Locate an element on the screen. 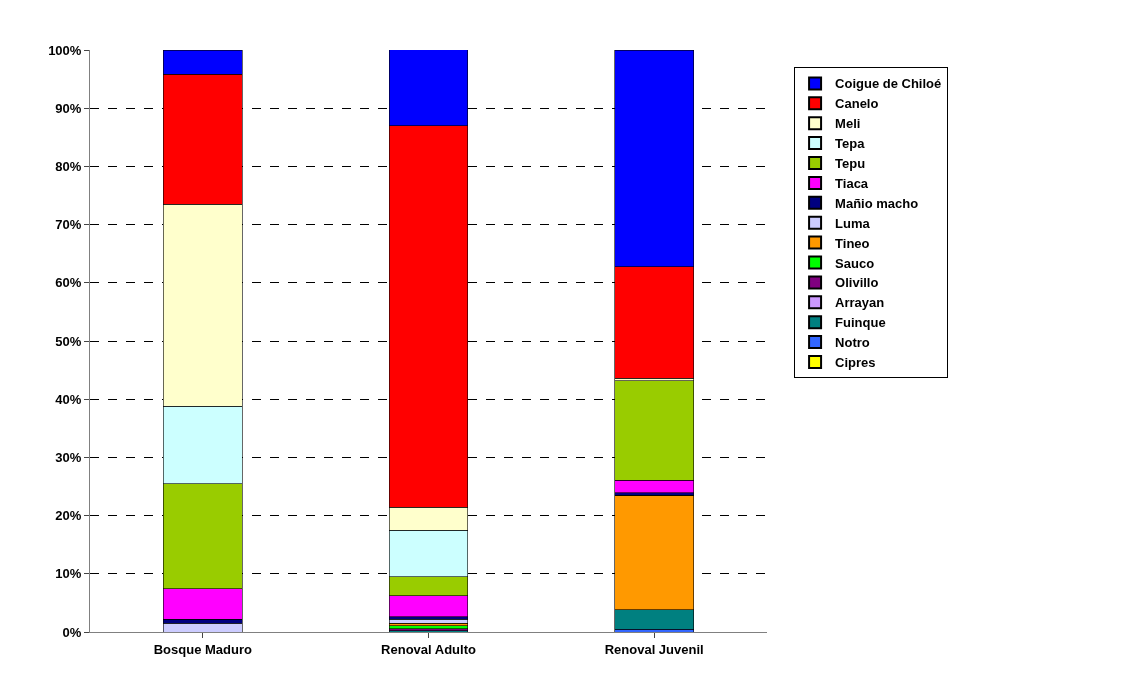 This screenshot has height=697, width=1127. x-tick-label: Renoval Juvenil is located at coordinates (654, 649).